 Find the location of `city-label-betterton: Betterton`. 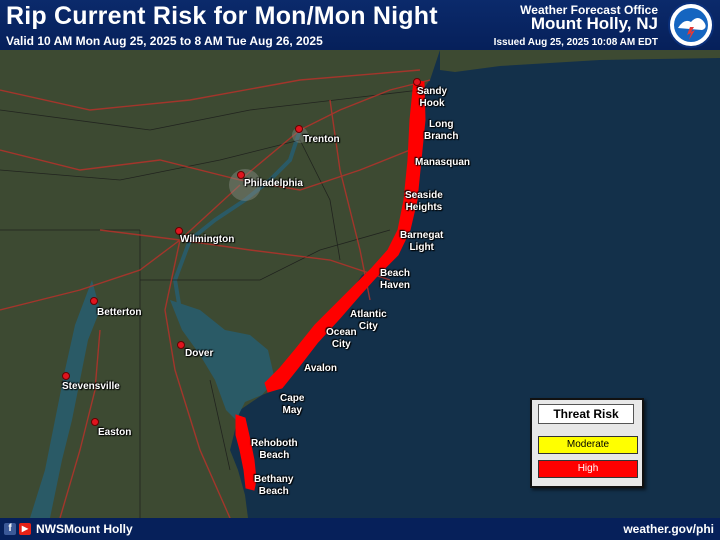

city-label-betterton: Betterton is located at coordinates (119, 312).